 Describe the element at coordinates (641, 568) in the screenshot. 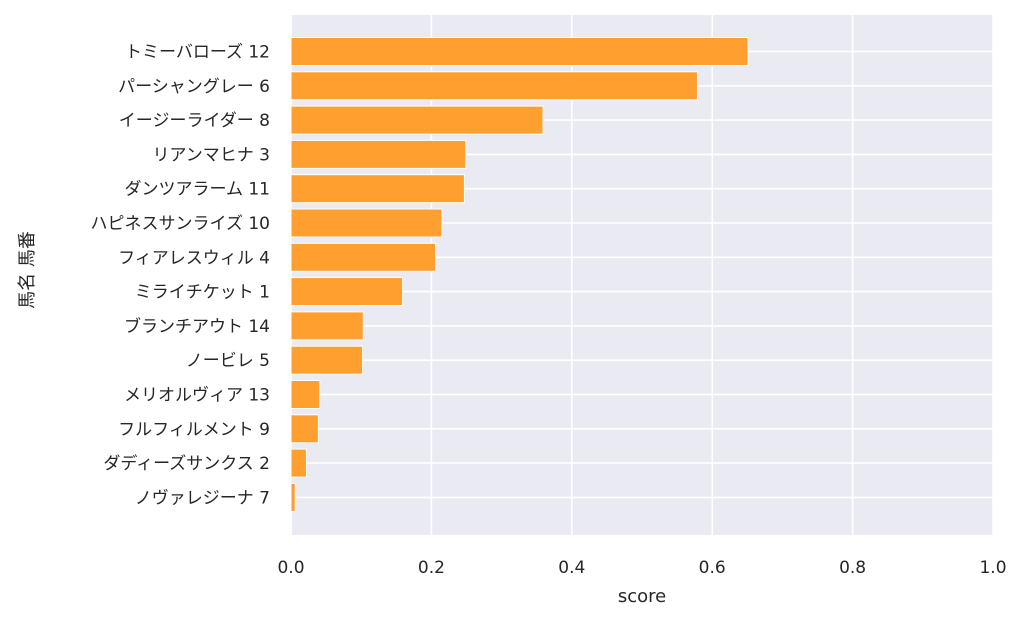

I see `x-tick-labels: 0.0 0.2 0.4 0.6 0.8 1.0` at that location.